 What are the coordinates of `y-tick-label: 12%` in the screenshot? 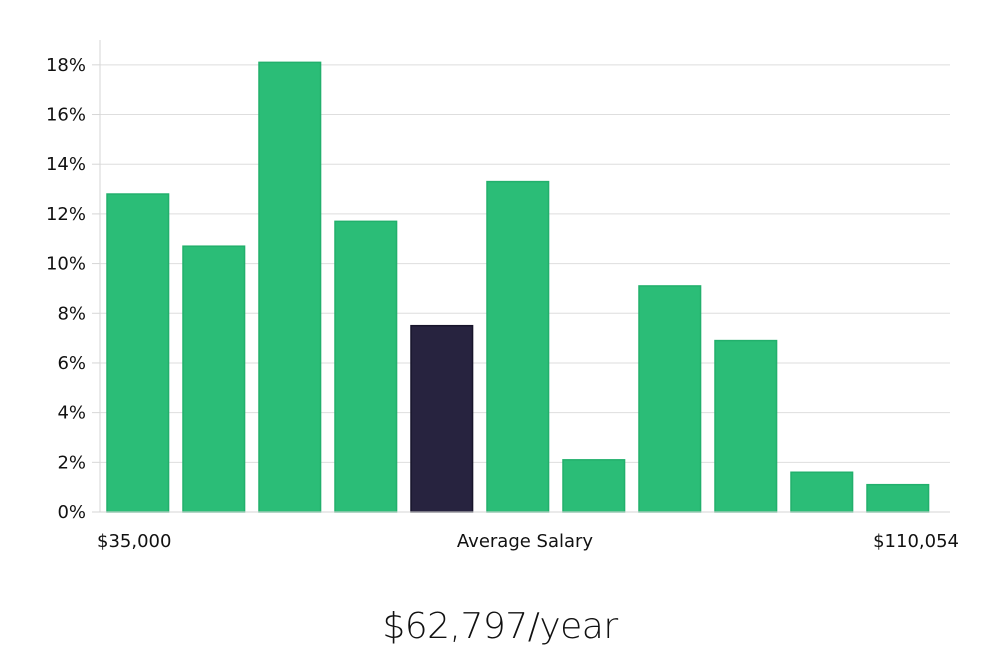 It's located at (66, 214).